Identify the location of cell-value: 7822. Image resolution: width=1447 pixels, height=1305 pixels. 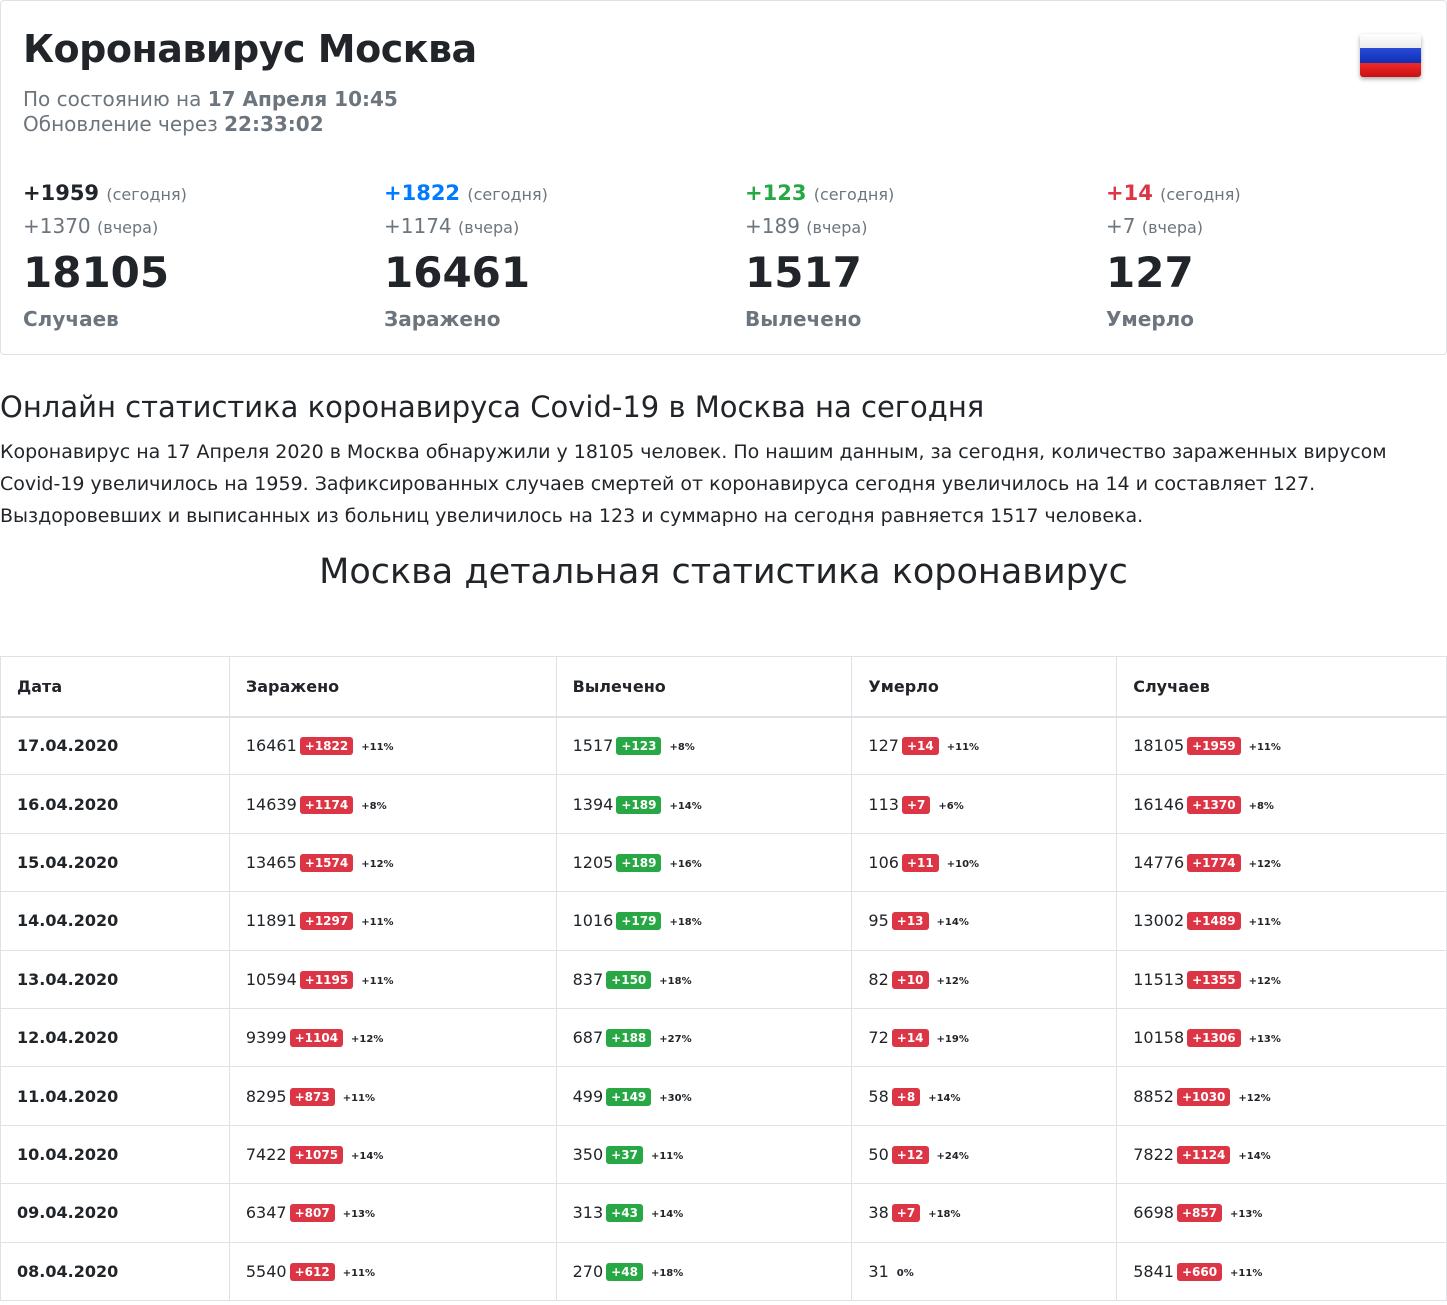
(1153, 1154).